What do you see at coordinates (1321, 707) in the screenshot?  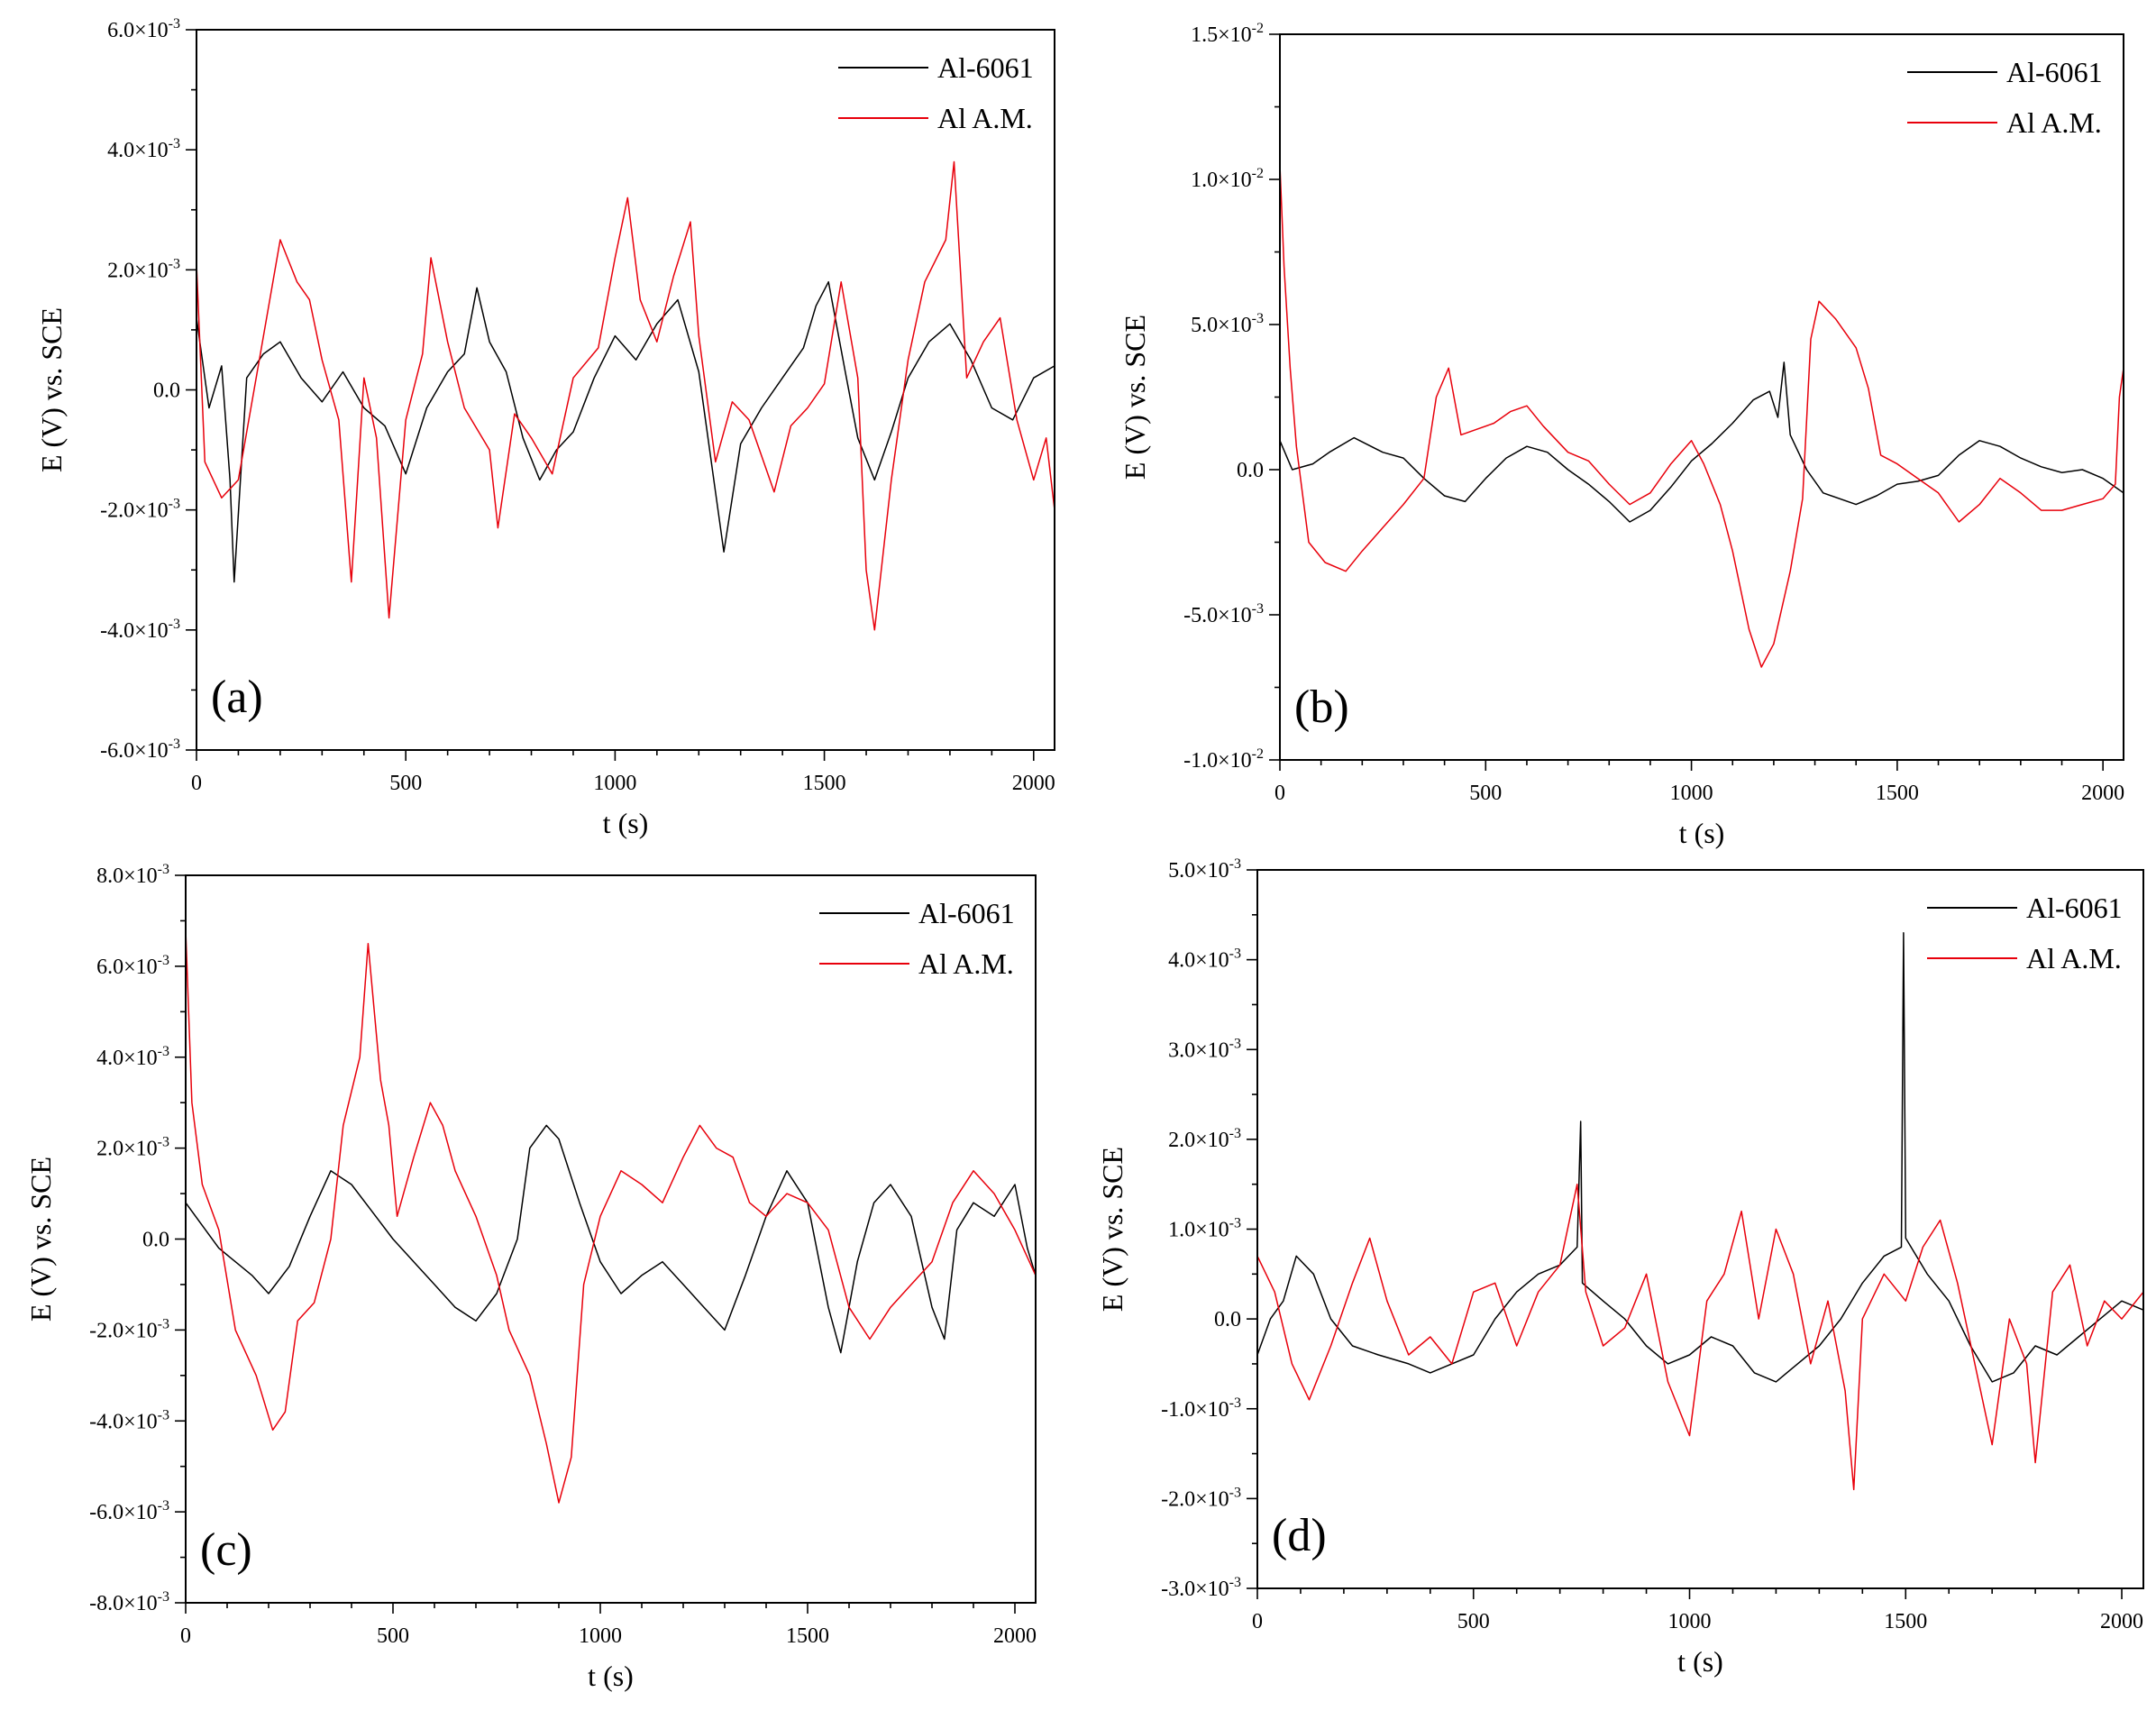 I see `panel-label: (b)` at bounding box center [1321, 707].